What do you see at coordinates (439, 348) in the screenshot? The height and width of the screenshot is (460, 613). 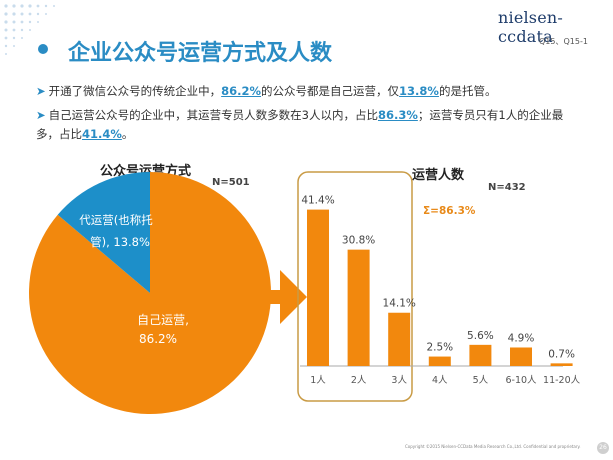 I see `bar-value-label: 2.5%` at bounding box center [439, 348].